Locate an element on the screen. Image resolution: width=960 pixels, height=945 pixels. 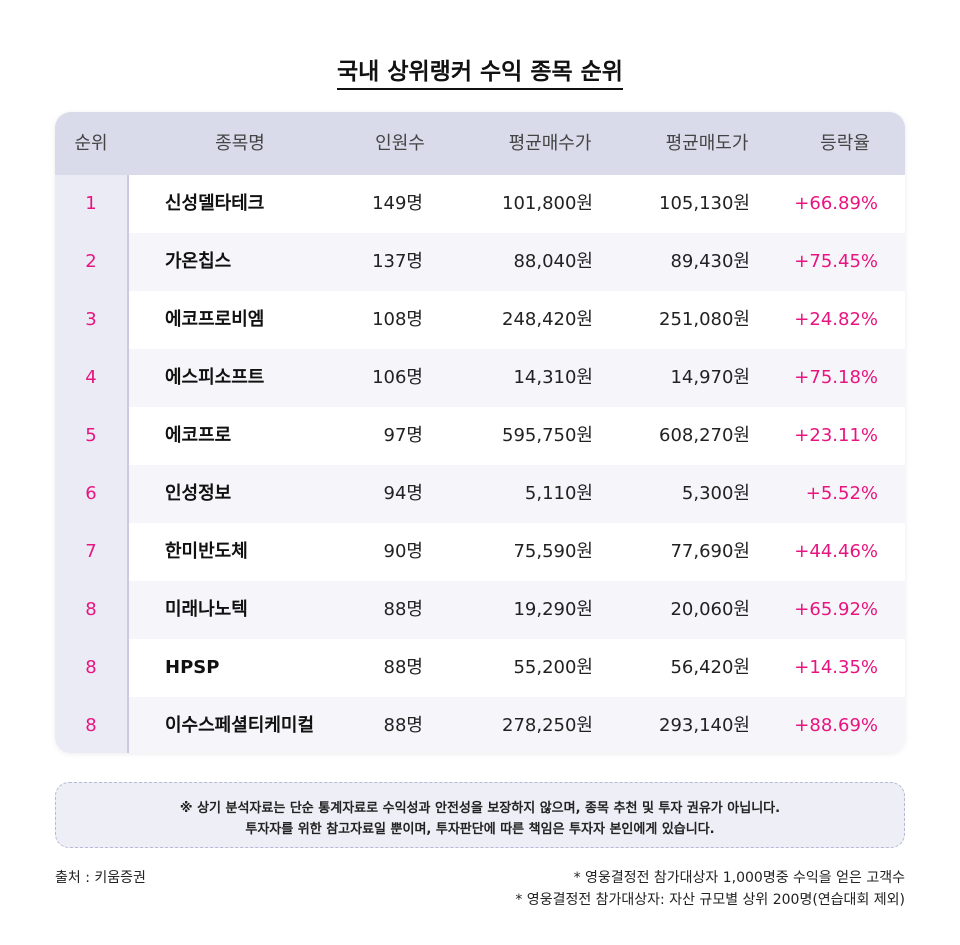
stock-name: HPSP is located at coordinates (192, 667).